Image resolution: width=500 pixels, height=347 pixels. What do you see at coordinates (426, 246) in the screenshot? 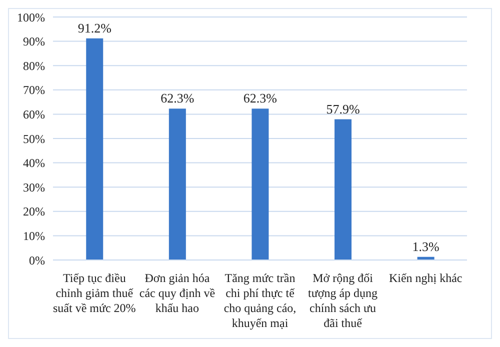
I see `data-label: 1.3%` at bounding box center [426, 246].